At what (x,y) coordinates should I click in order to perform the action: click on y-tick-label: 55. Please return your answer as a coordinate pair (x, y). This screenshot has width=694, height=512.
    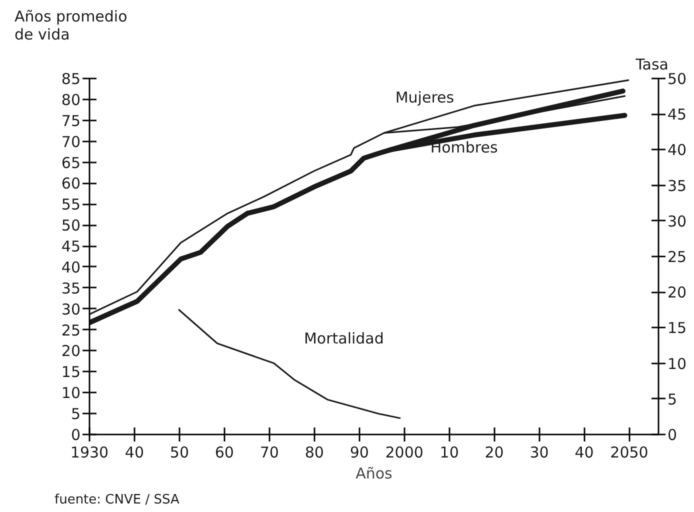
    Looking at the image, I should click on (71, 205).